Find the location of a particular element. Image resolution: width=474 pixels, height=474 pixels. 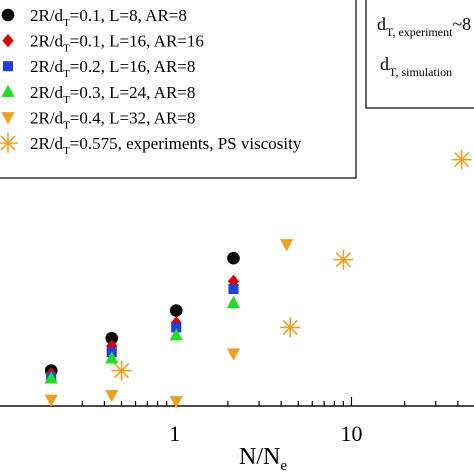

x-tick-label: 1 is located at coordinates (174, 433).